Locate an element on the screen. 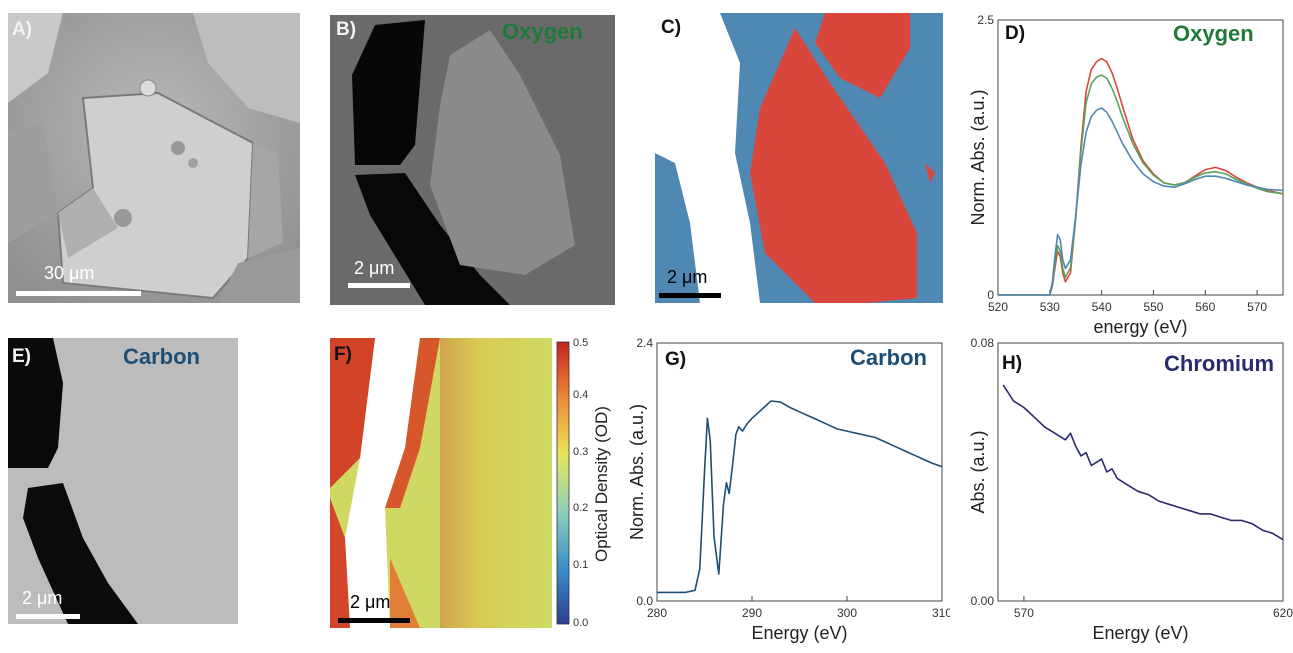 The height and width of the screenshot is (653, 1293). carbon-map-drawing is located at coordinates (123, 481).